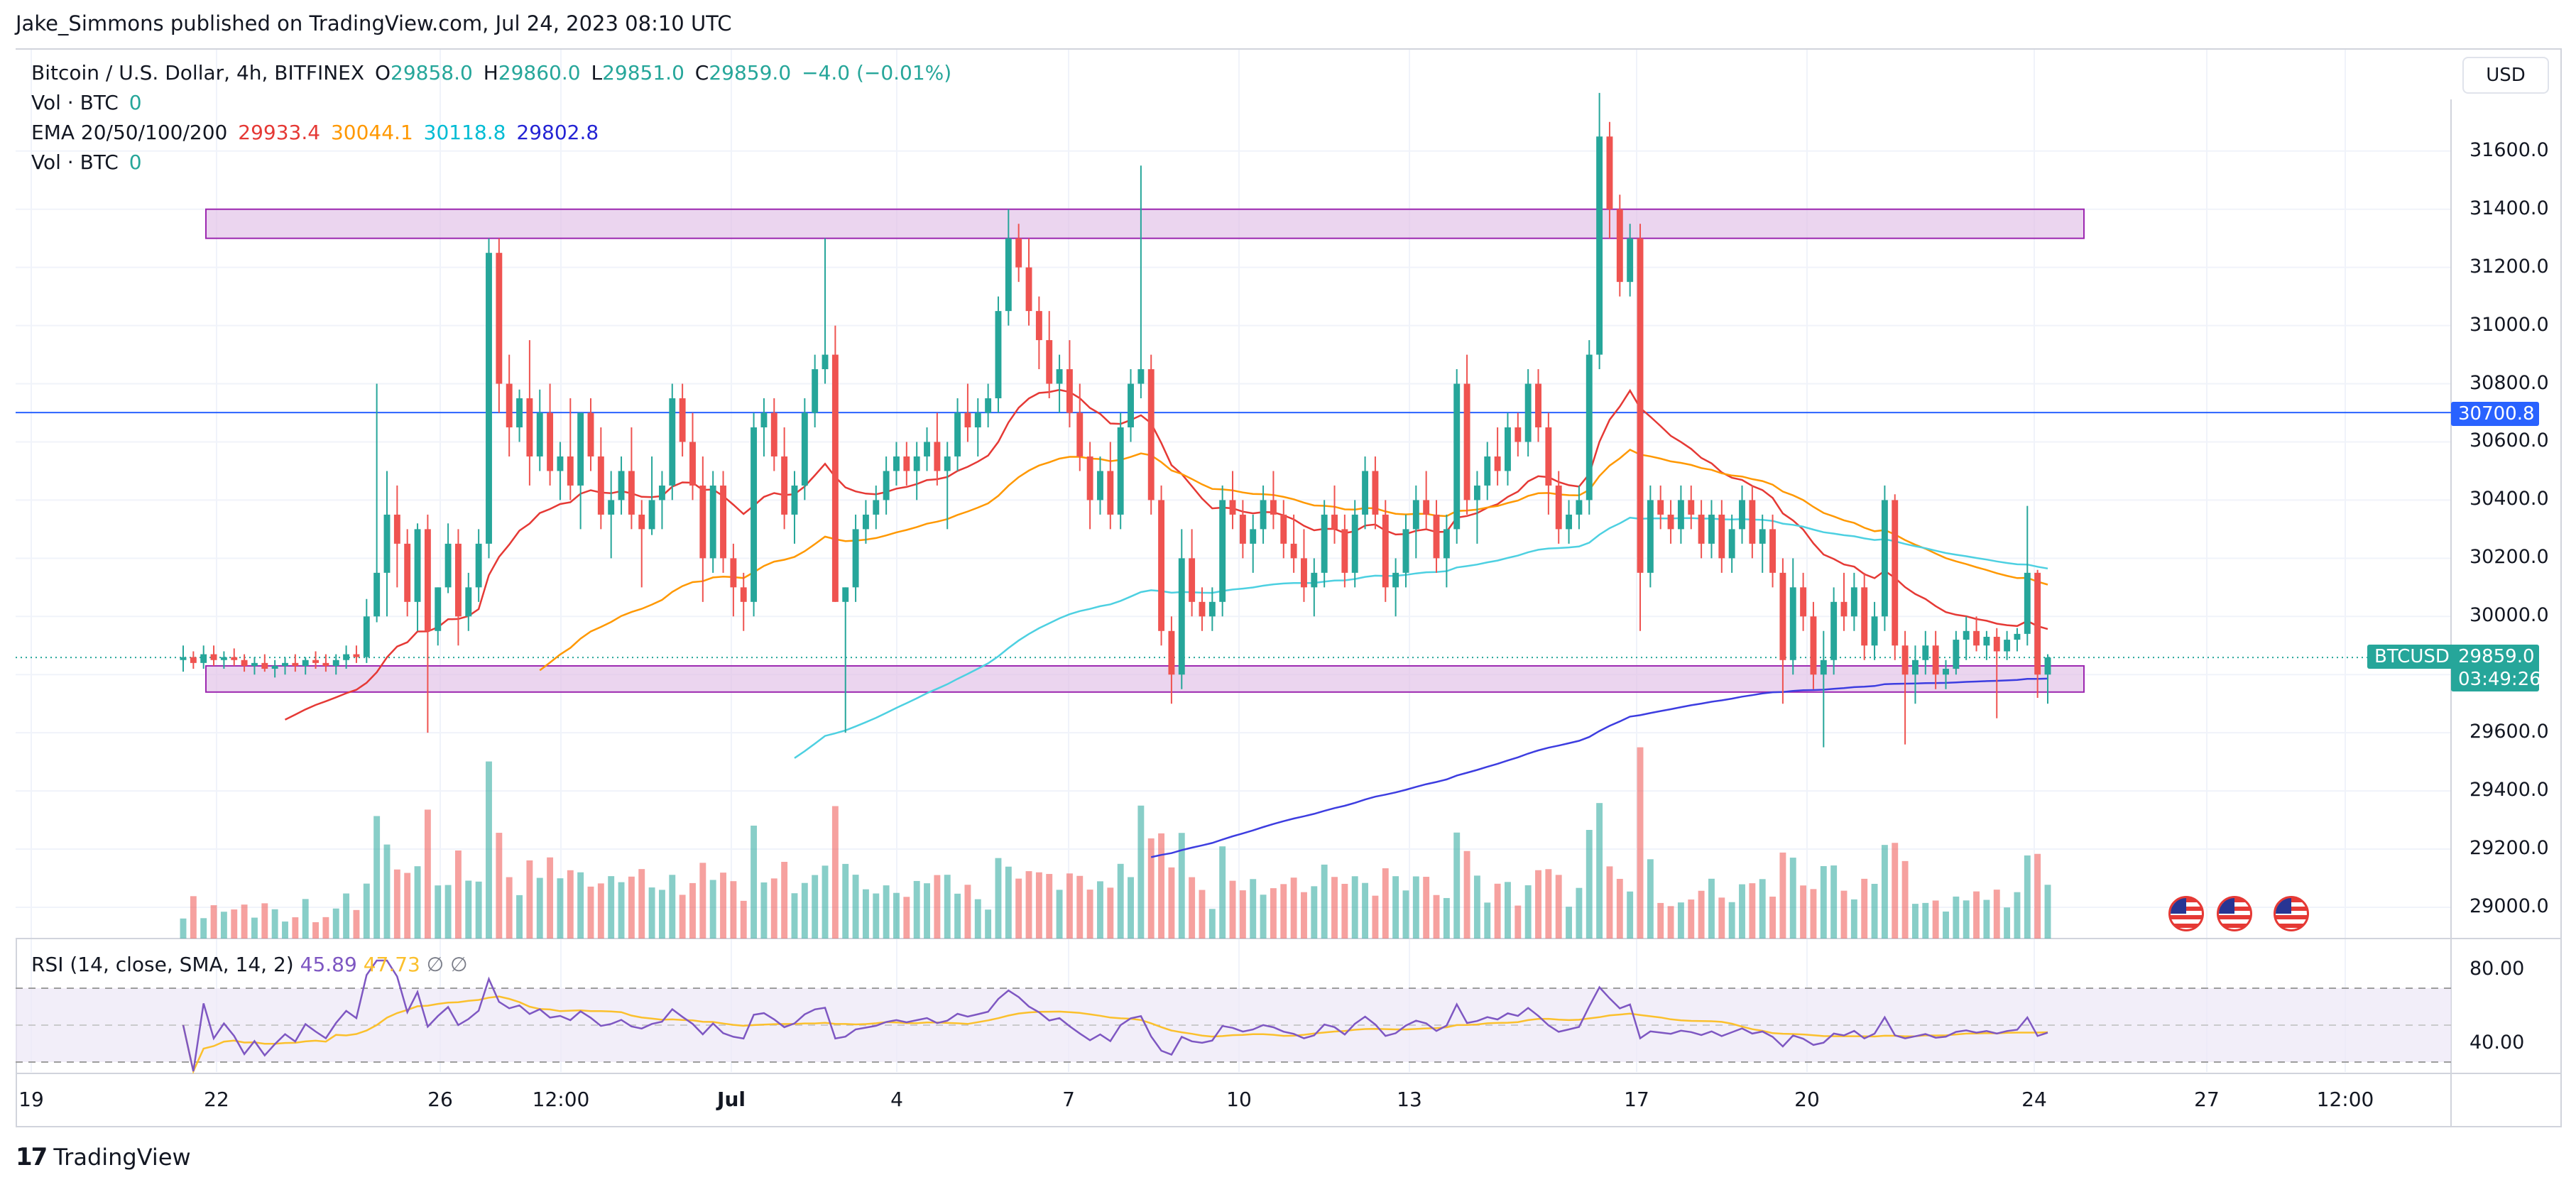  What do you see at coordinates (328, 964) in the screenshot?
I see `rsi-value: 45.89` at bounding box center [328, 964].